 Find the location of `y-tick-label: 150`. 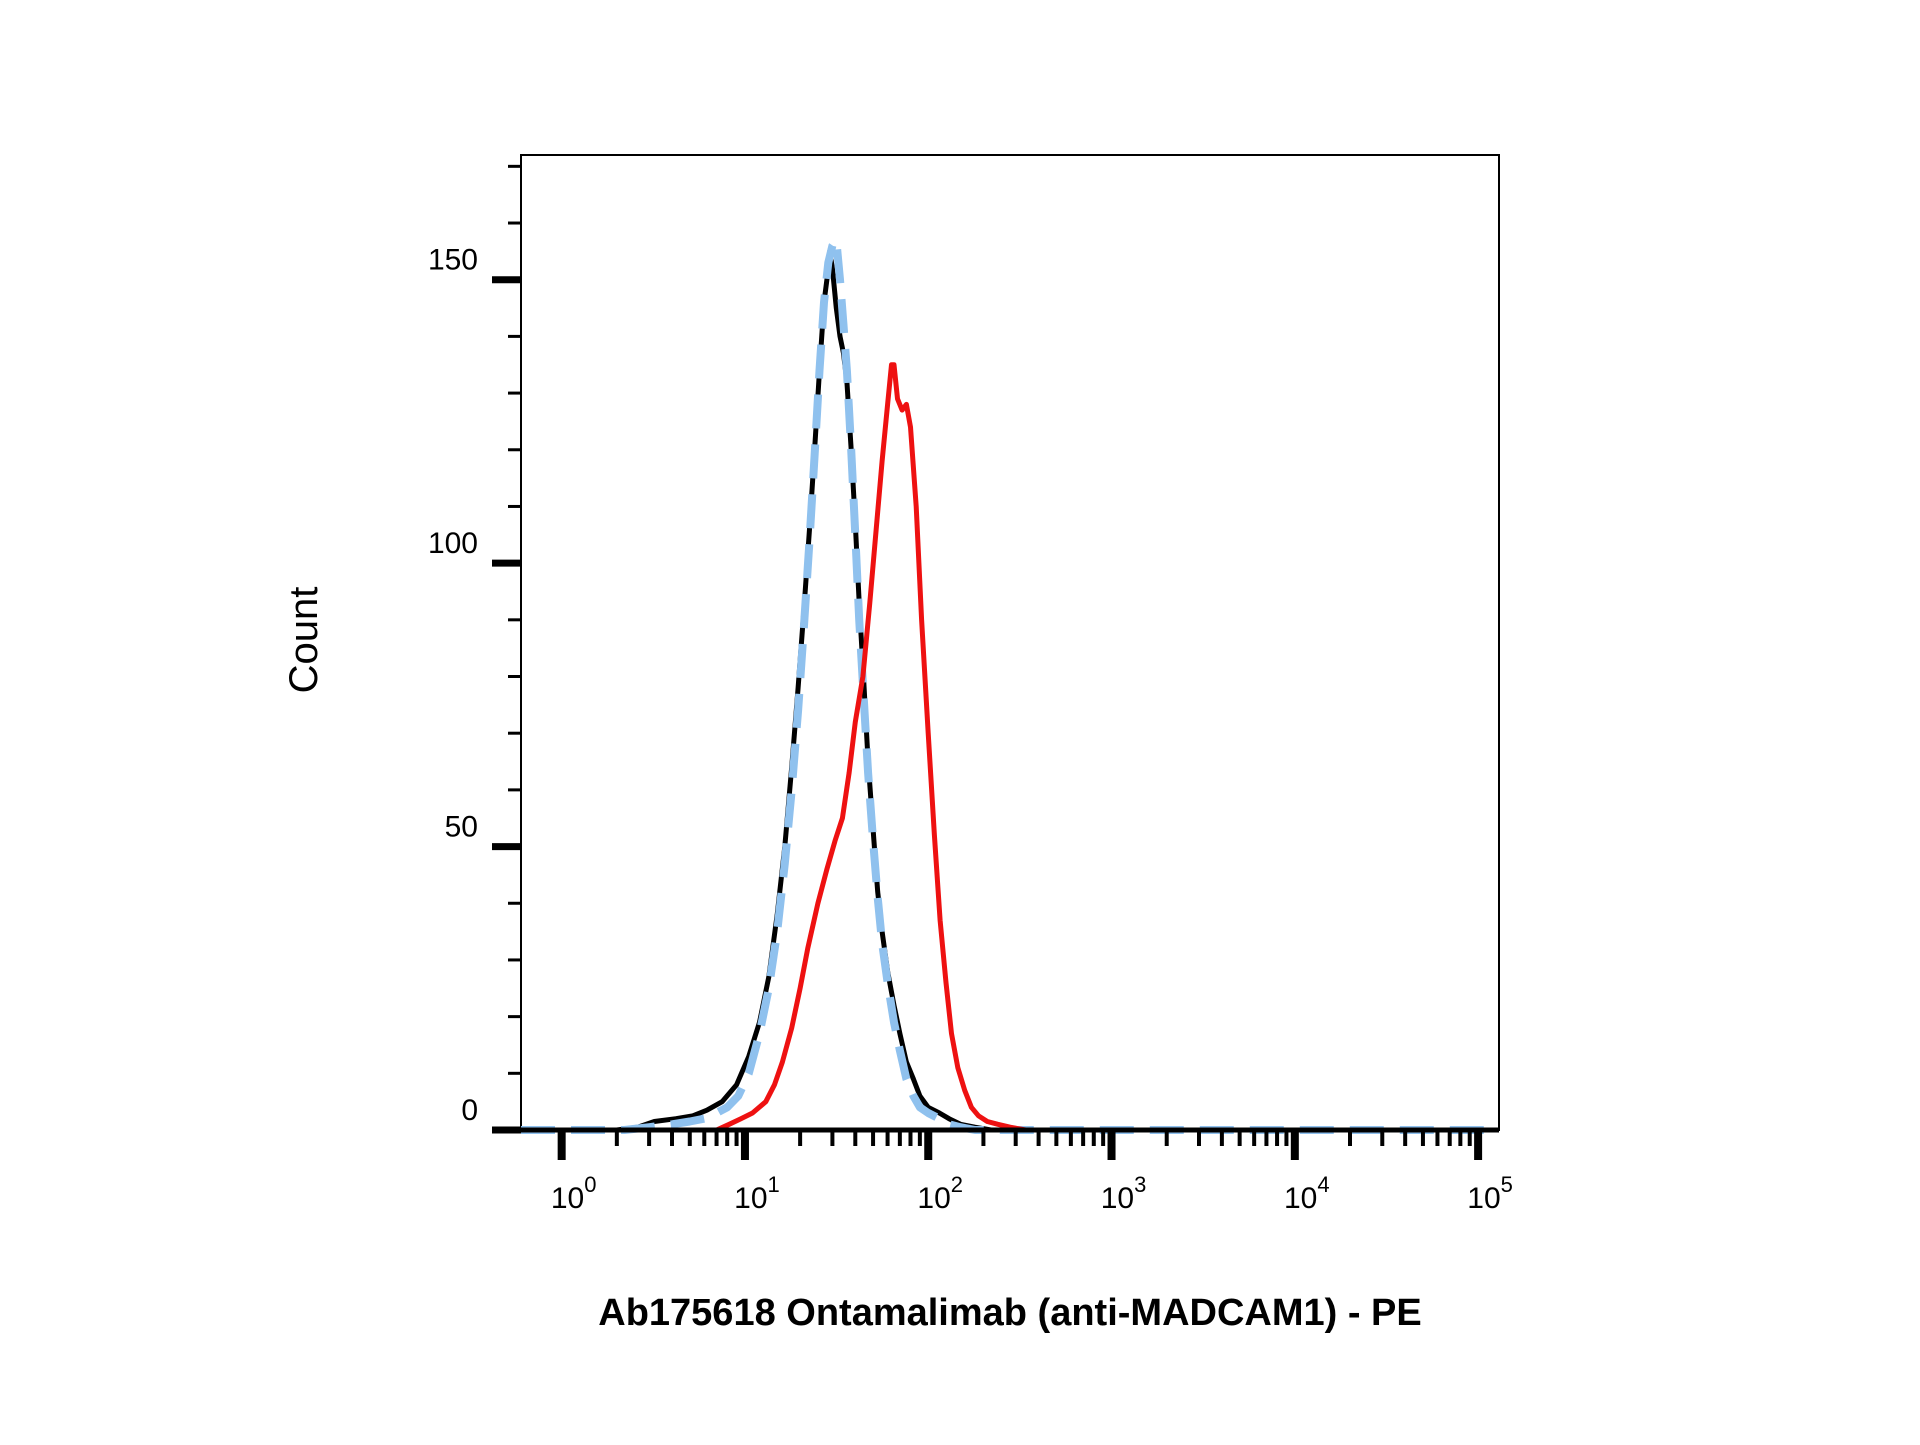

y-tick-label: 150 is located at coordinates (453, 260).